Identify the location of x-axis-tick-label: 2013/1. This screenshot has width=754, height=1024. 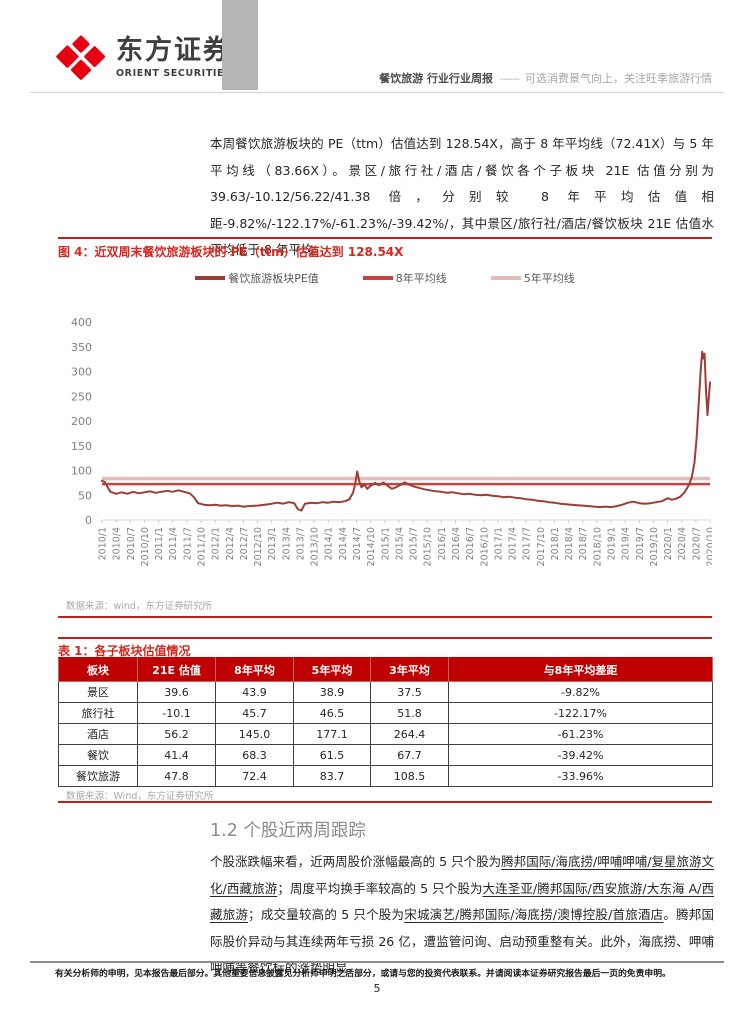
(272, 543).